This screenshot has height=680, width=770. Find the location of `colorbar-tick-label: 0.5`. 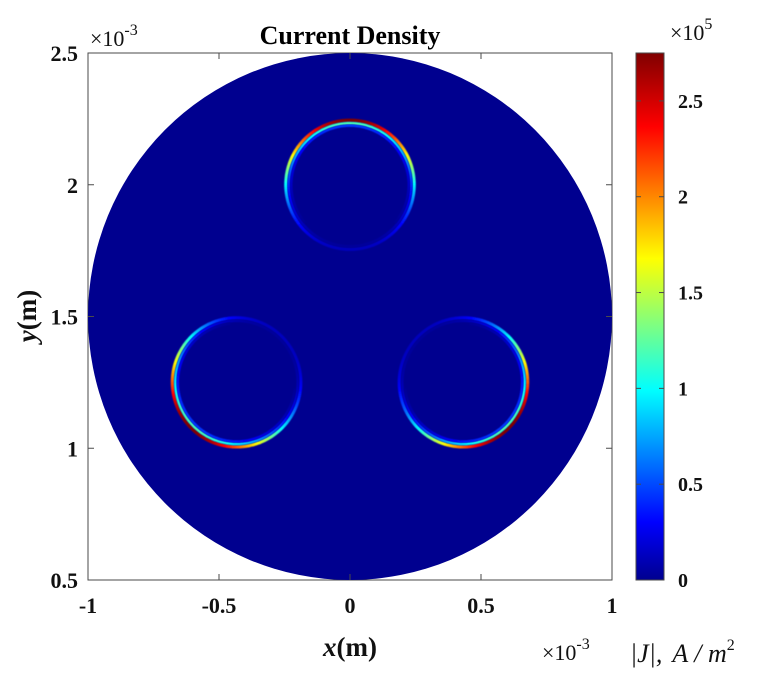

colorbar-tick-label: 0.5 is located at coordinates (690, 485).